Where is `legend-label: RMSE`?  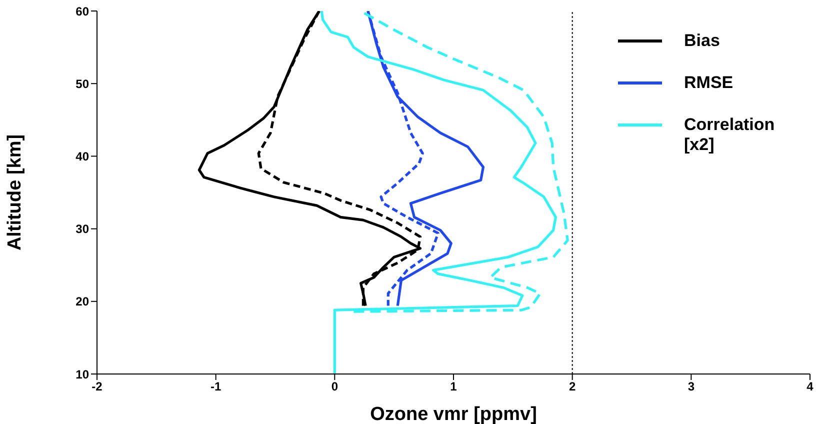
legend-label: RMSE is located at coordinates (709, 83).